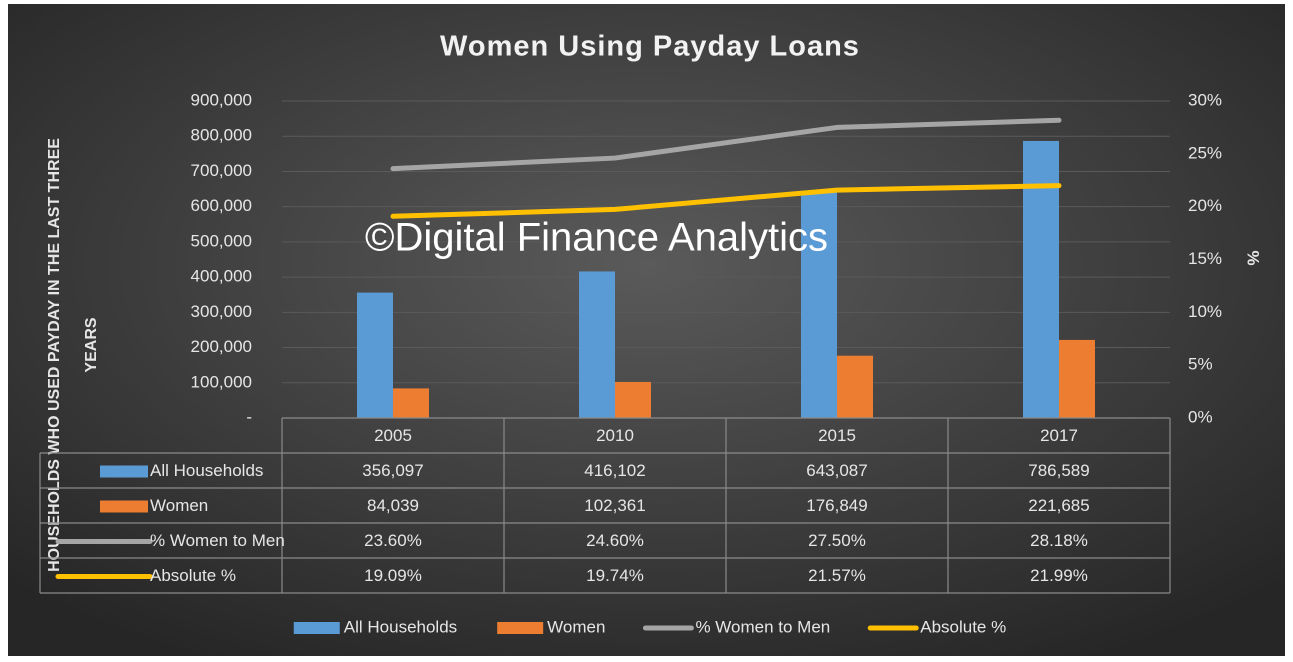  Describe the element at coordinates (576, 626) in the screenshot. I see `legend-label: Women` at that location.